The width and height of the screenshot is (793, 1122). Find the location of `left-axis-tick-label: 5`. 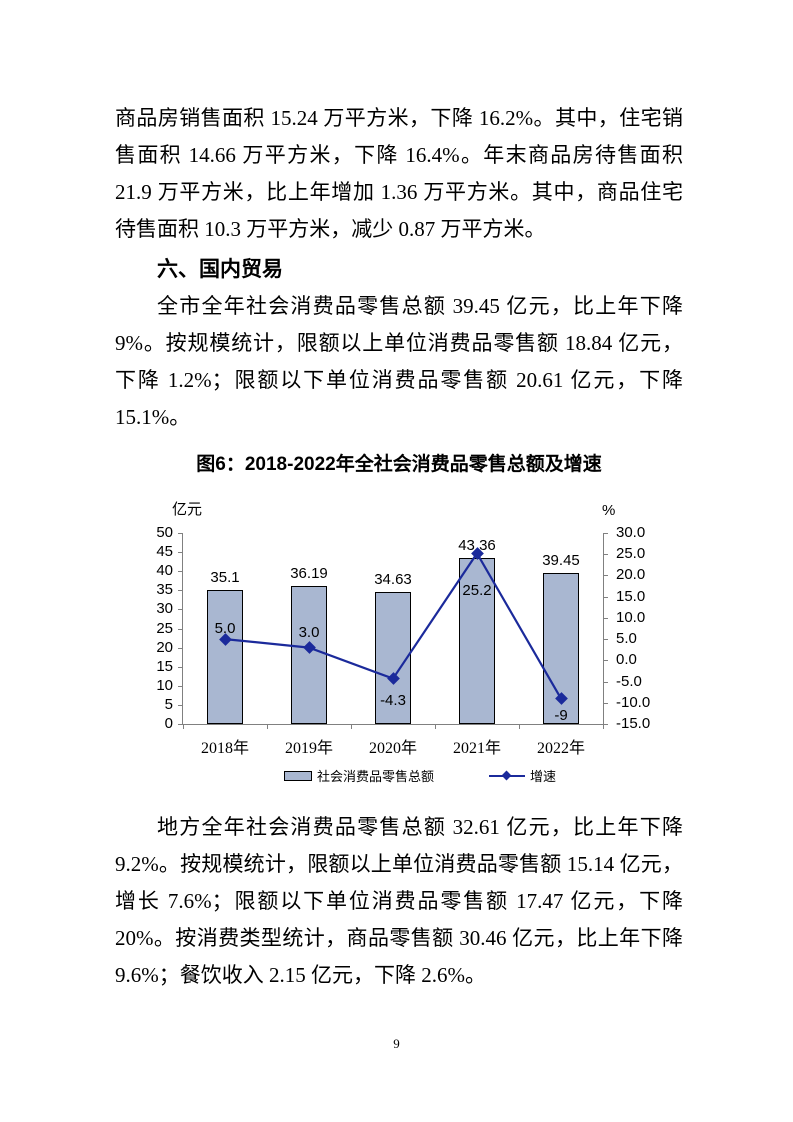

left-axis-tick-label: 5 is located at coordinates (168, 704).